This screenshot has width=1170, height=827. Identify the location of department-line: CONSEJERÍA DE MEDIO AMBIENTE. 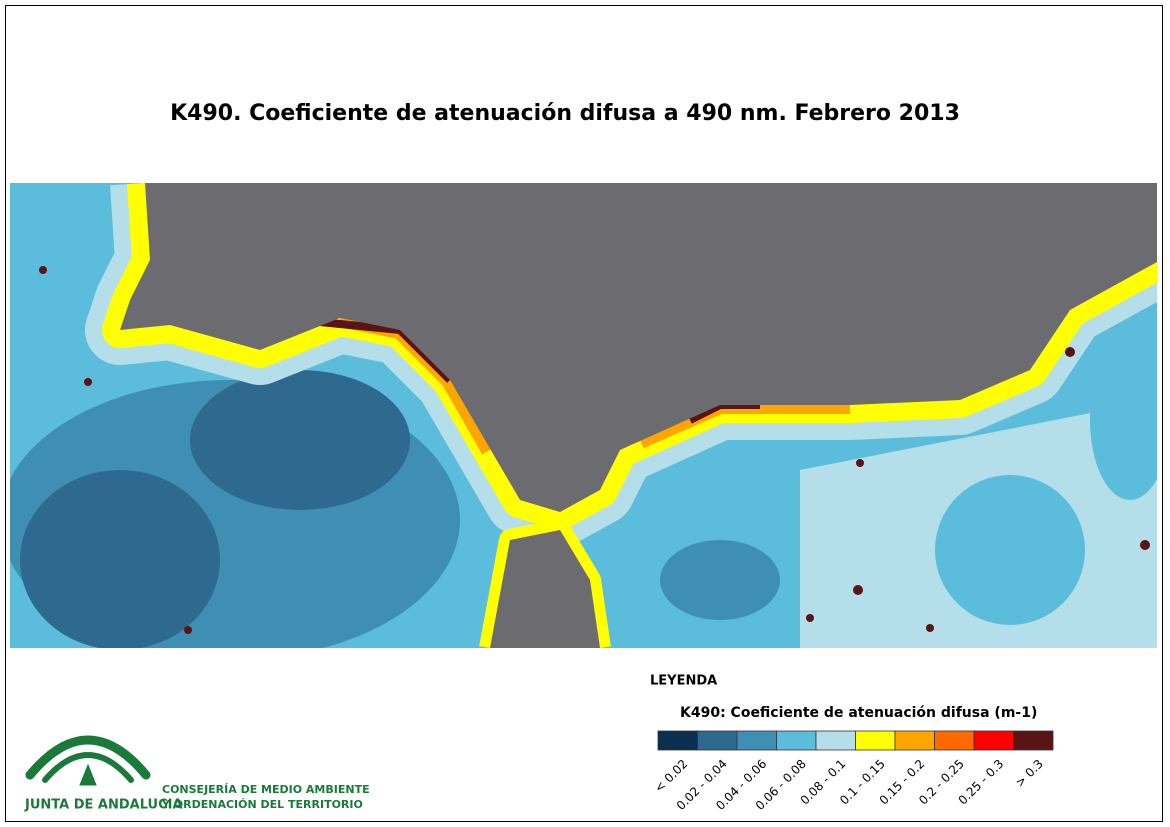
(266, 789).